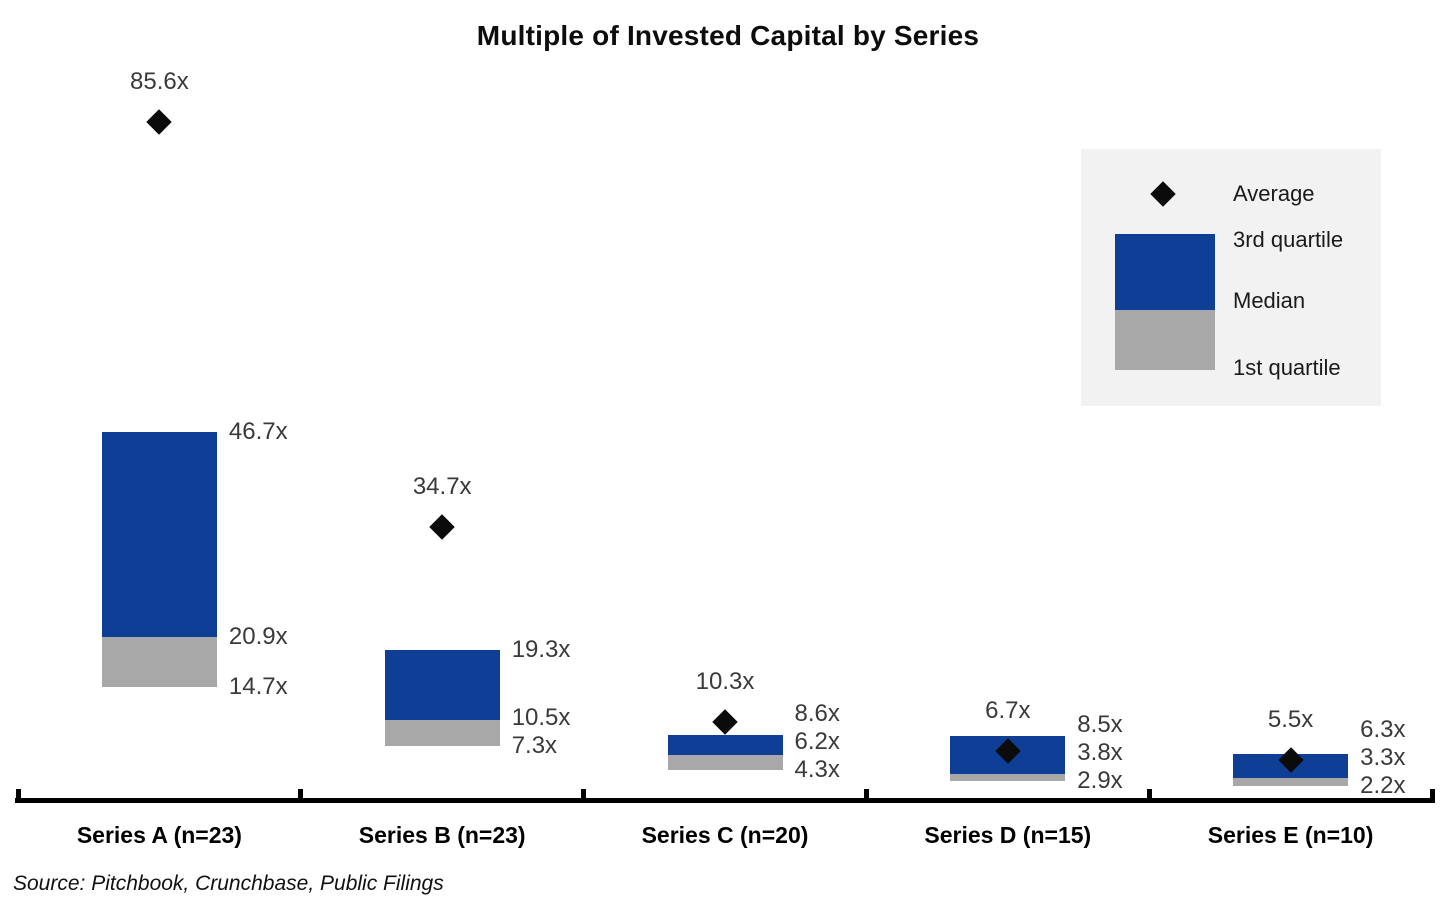  Describe the element at coordinates (258, 431) in the screenshot. I see `q3-value-label: 46.7x` at that location.